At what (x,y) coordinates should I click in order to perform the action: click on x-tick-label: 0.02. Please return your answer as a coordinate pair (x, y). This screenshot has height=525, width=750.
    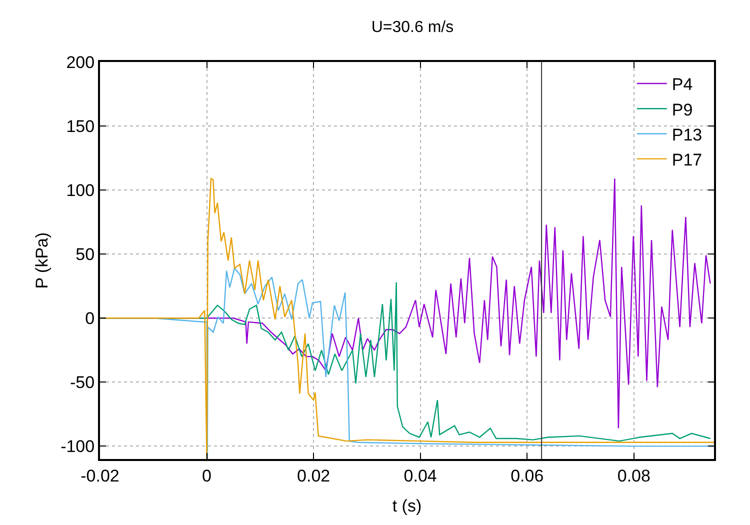
    Looking at the image, I should click on (313, 476).